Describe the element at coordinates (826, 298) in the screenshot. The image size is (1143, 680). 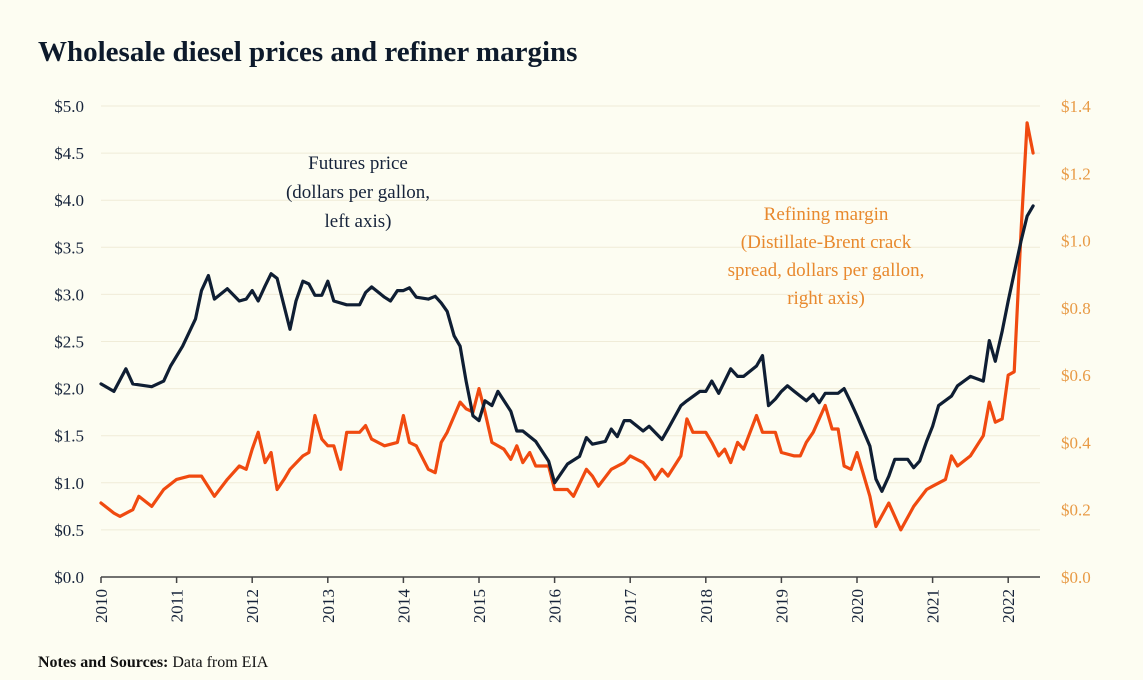
I see `margin-annotation-line: right axis)` at that location.